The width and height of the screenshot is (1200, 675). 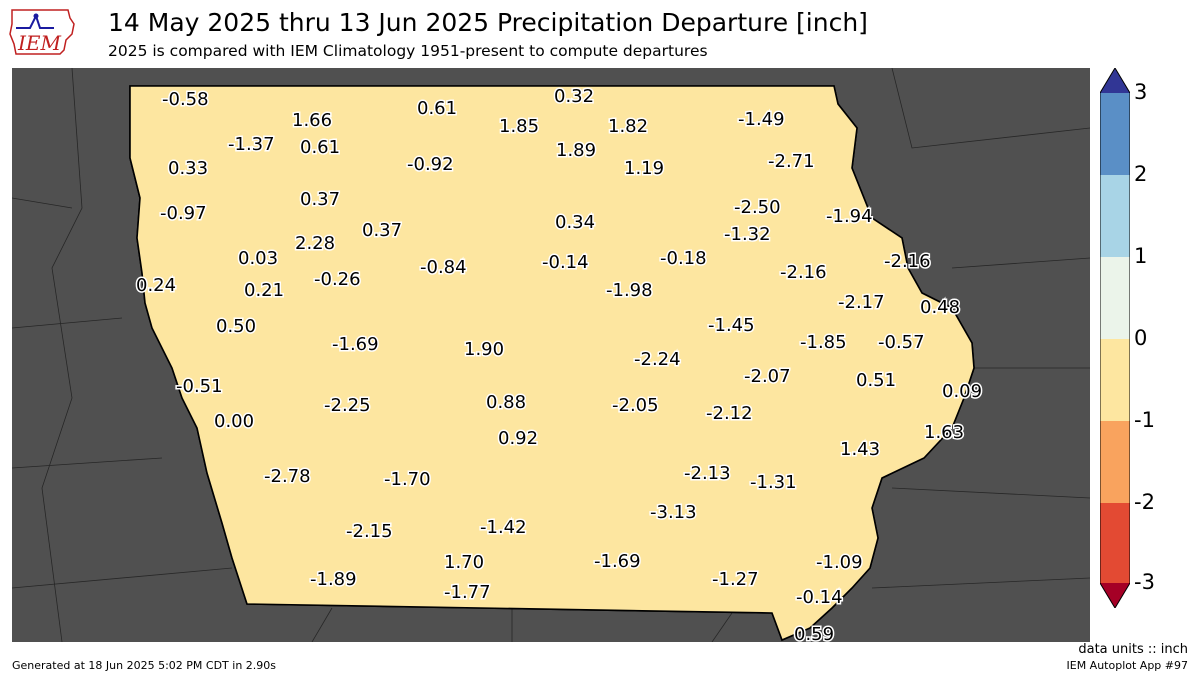 I want to click on station-value: 1.82, so click(x=628, y=126).